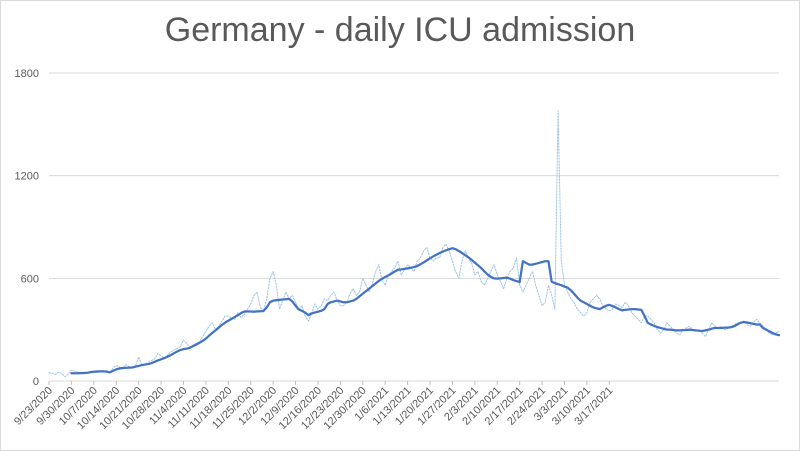 This screenshot has height=451, width=800. I want to click on y-tick-label: 1800, so click(27, 74).